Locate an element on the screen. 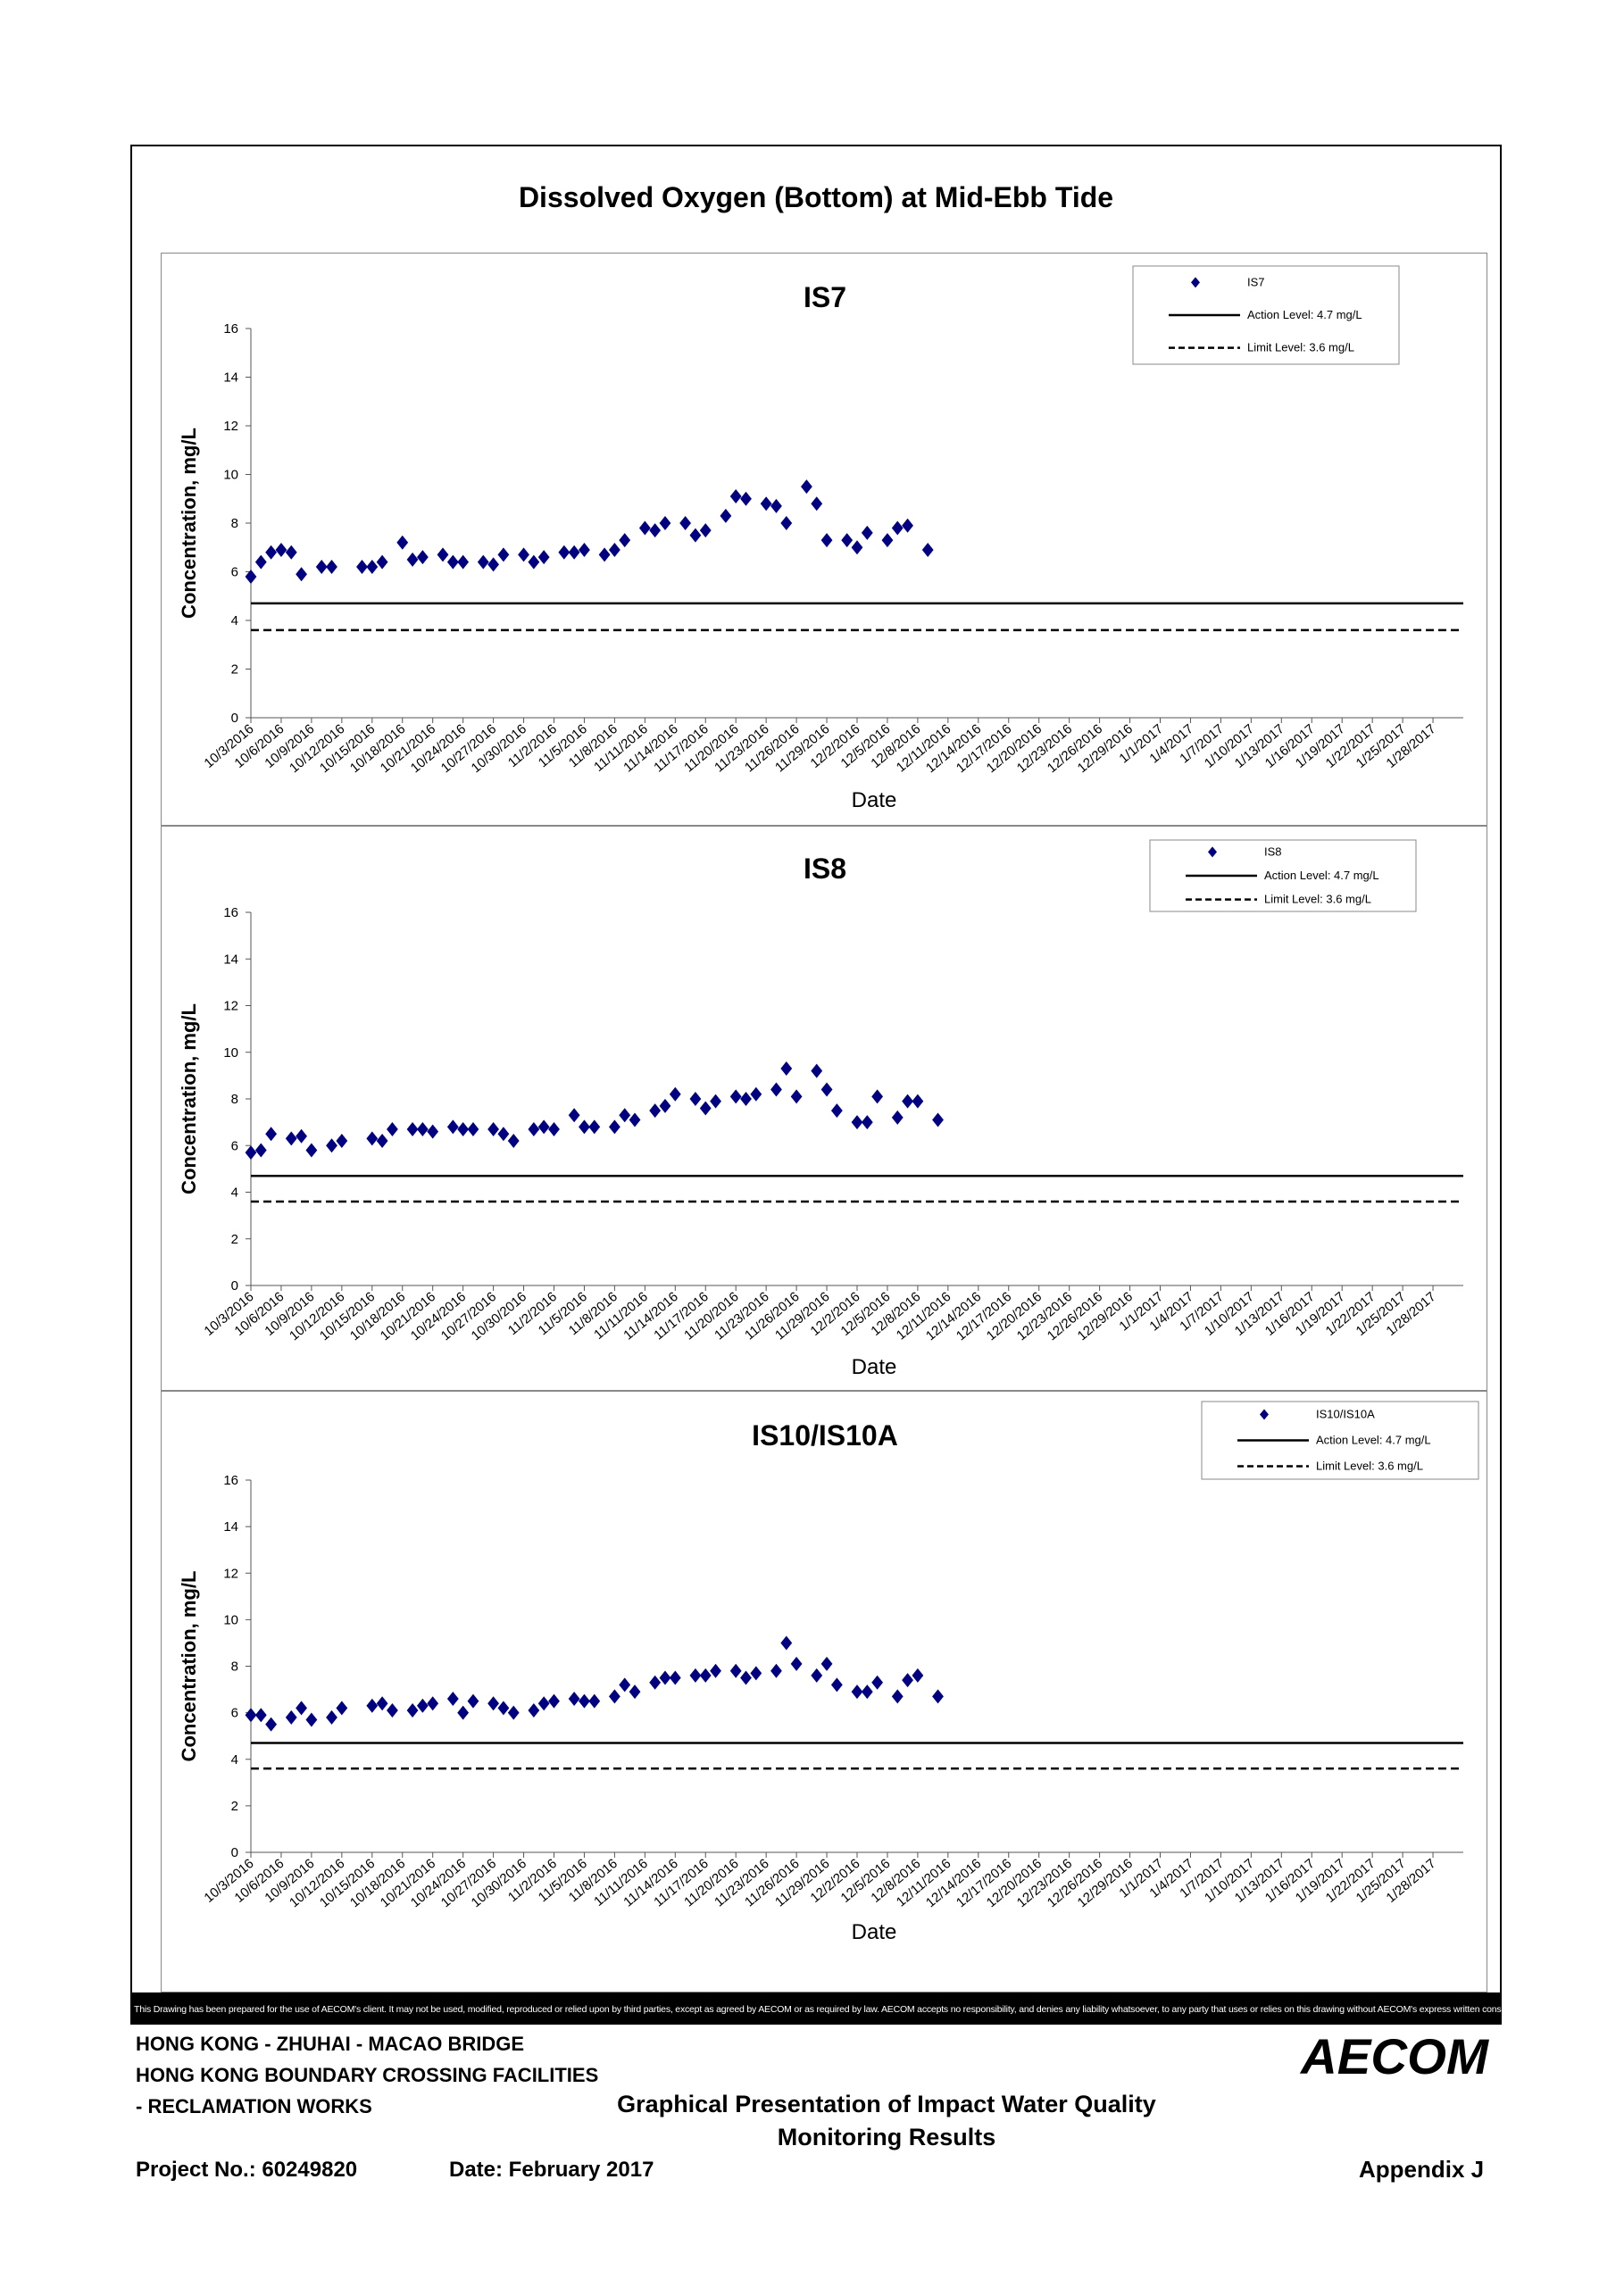 Image resolution: width=1624 pixels, height=2296 pixels. legend-label: Action Level: 4.7 mg/L is located at coordinates (1304, 314).